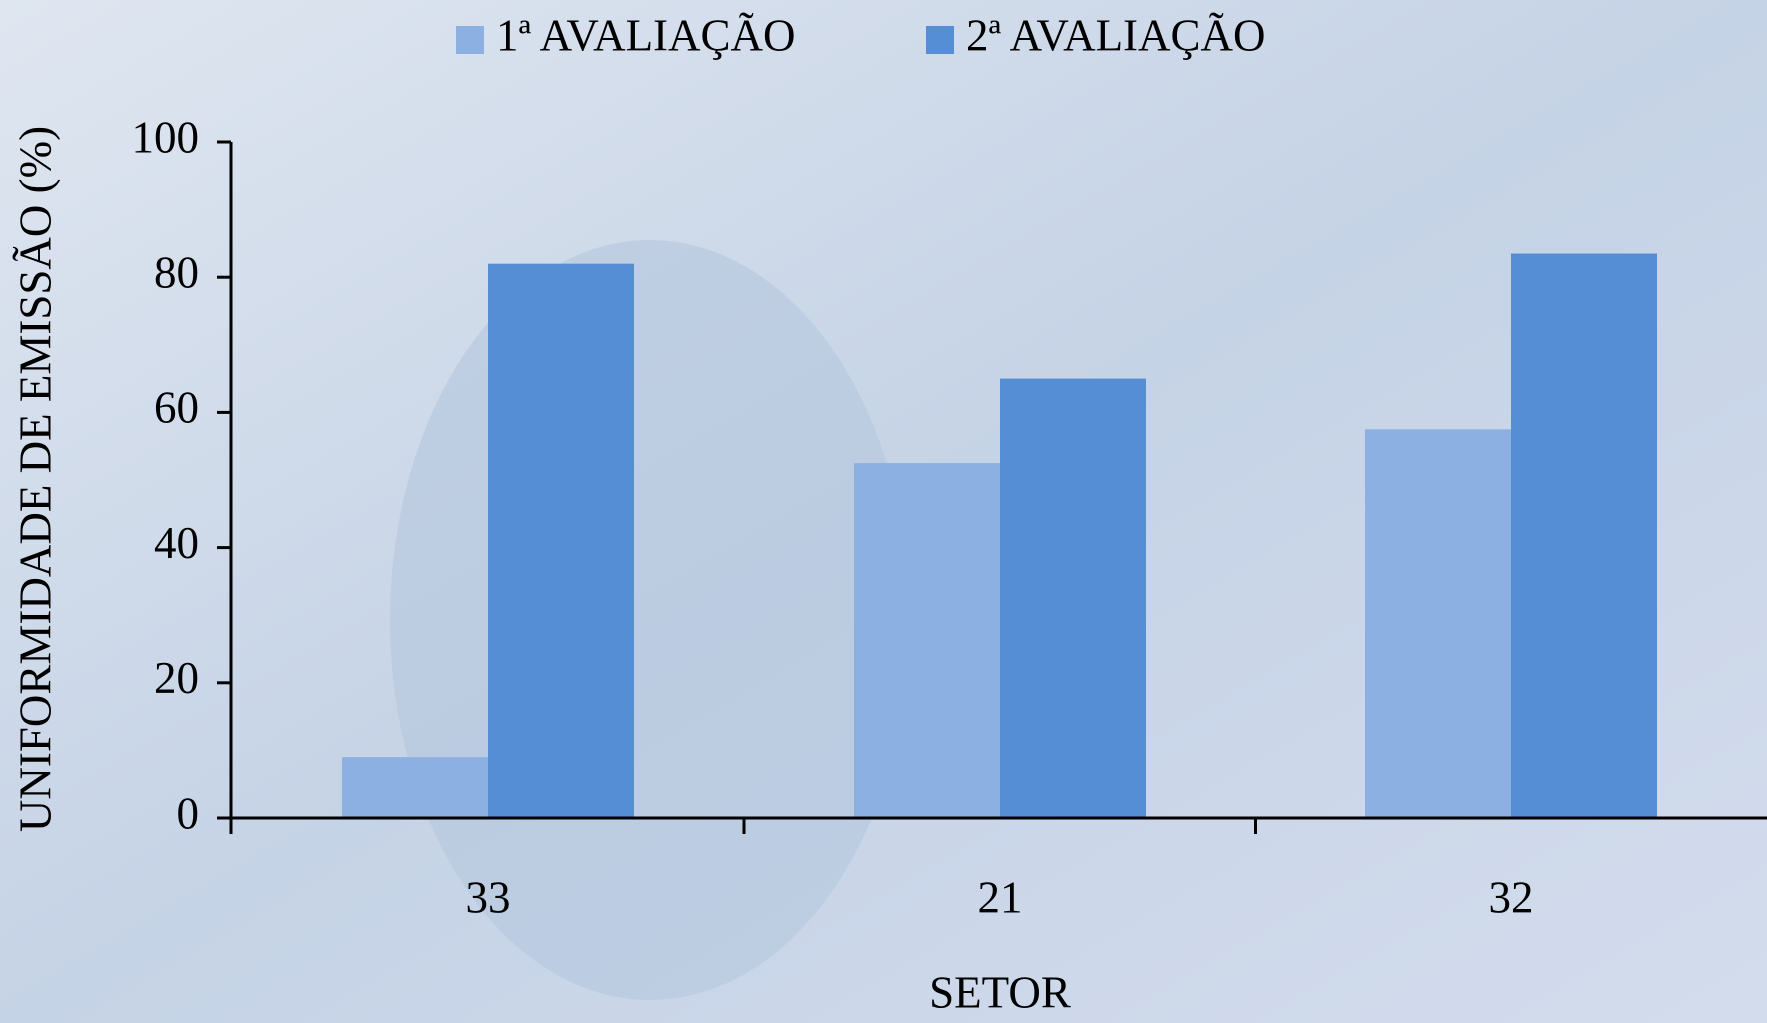 The width and height of the screenshot is (1767, 1023). What do you see at coordinates (176, 543) in the screenshot?
I see `y-tick-label: 40` at bounding box center [176, 543].